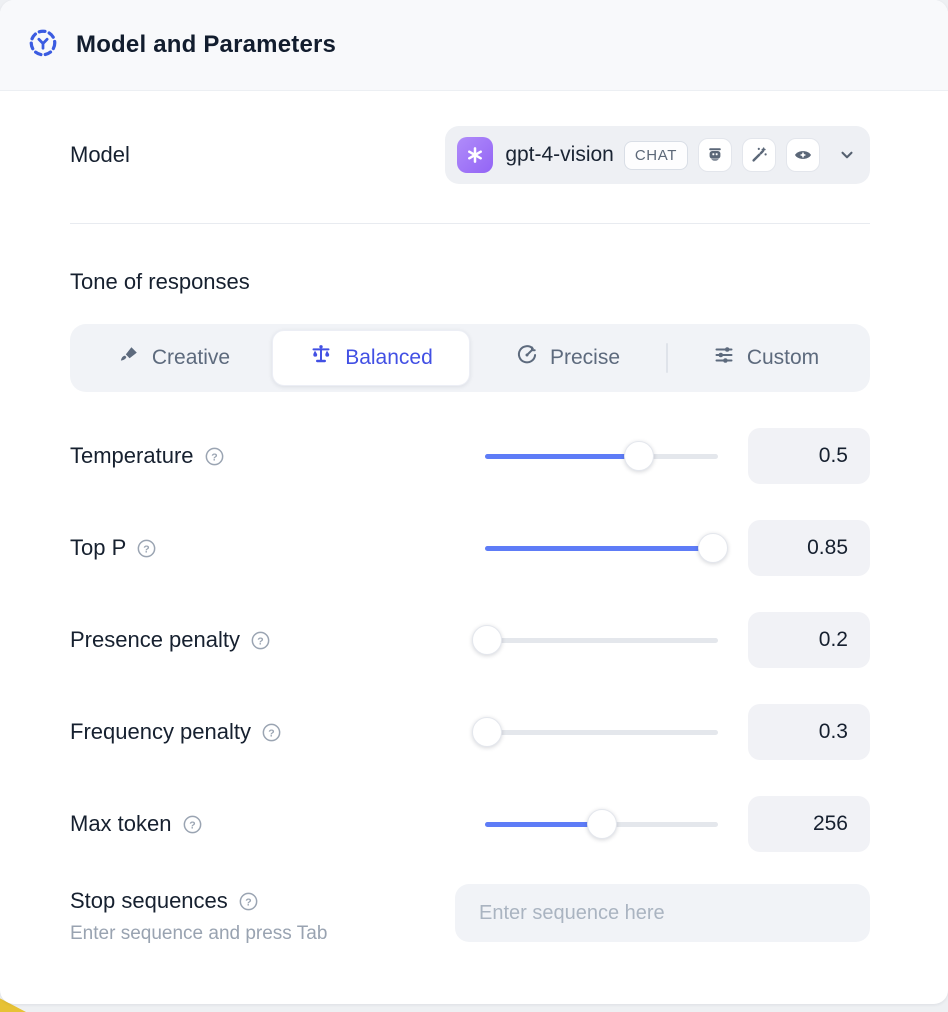  I want to click on frequency-penalty-slider, so click(595, 732).